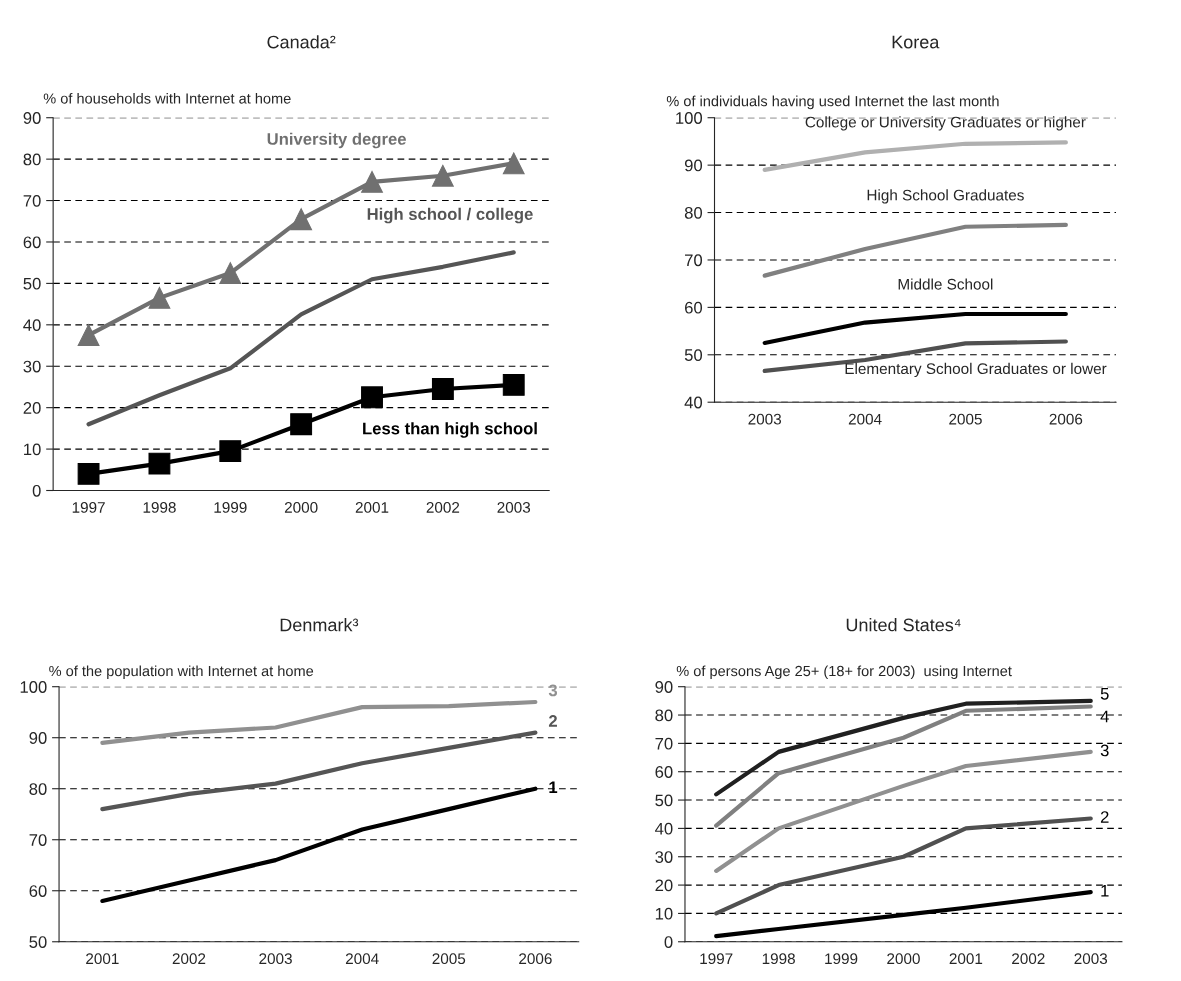 This screenshot has height=981, width=1181. What do you see at coordinates (181, 672) in the screenshot?
I see `y-axis-title: % of the population with Internet at home` at bounding box center [181, 672].